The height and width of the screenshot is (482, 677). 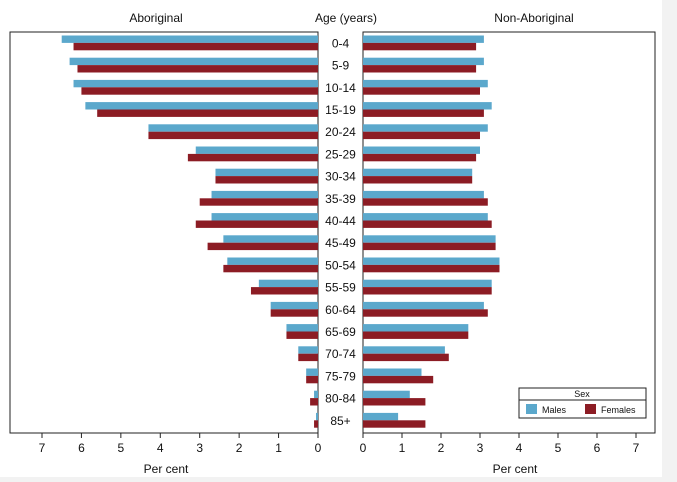 I want to click on legend-box, so click(x=582, y=403).